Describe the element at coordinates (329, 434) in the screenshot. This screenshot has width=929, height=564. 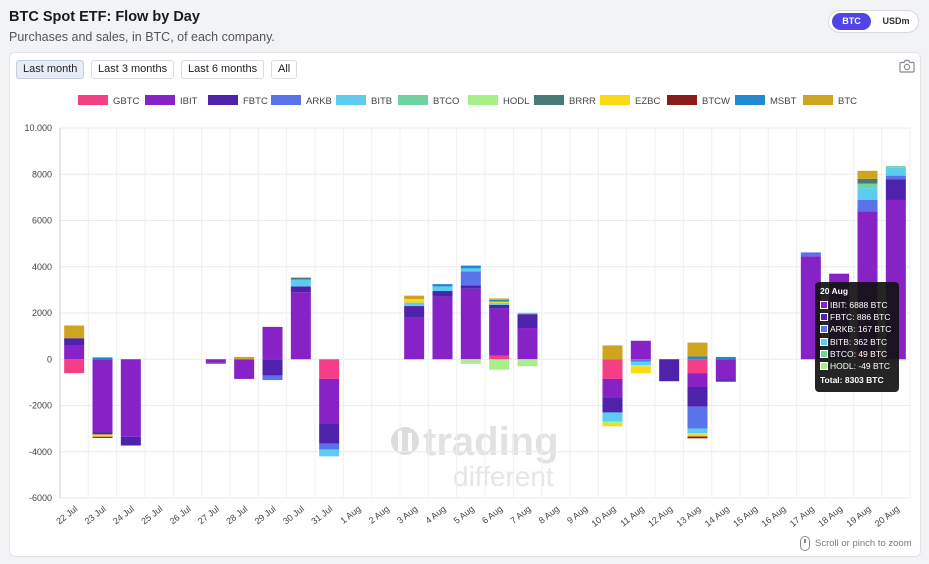
I see `bar-fbtc-31-jul` at that location.